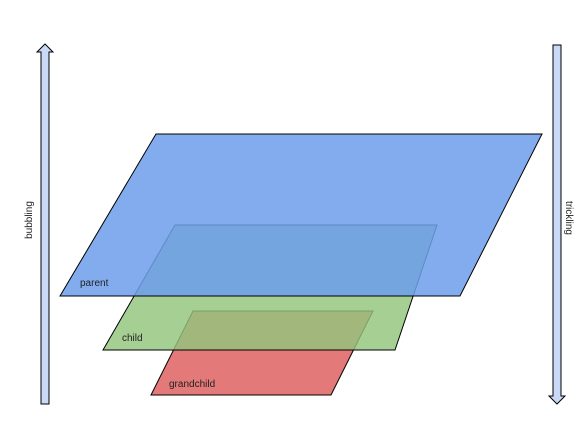 This screenshot has width=576, height=432. Describe the element at coordinates (568, 218) in the screenshot. I see `trickling-label: trickling` at that location.